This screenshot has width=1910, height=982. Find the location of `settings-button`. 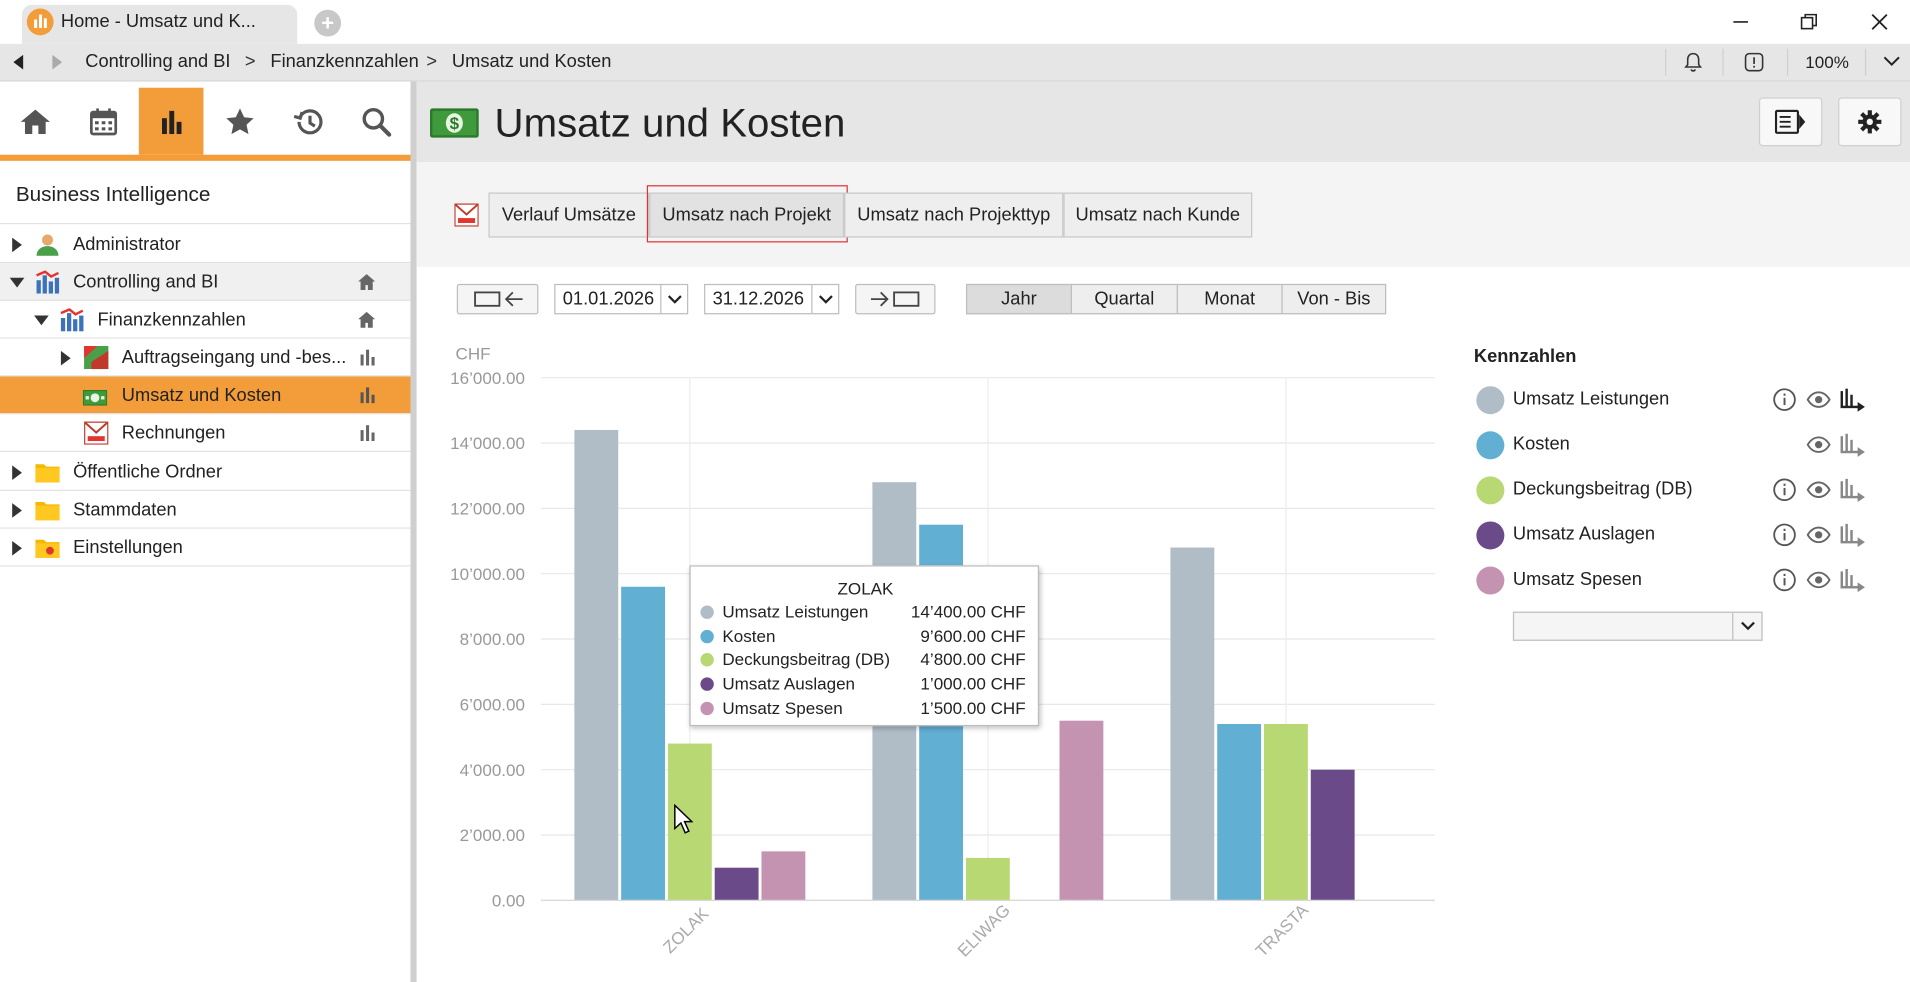

settings-button is located at coordinates (1870, 122).